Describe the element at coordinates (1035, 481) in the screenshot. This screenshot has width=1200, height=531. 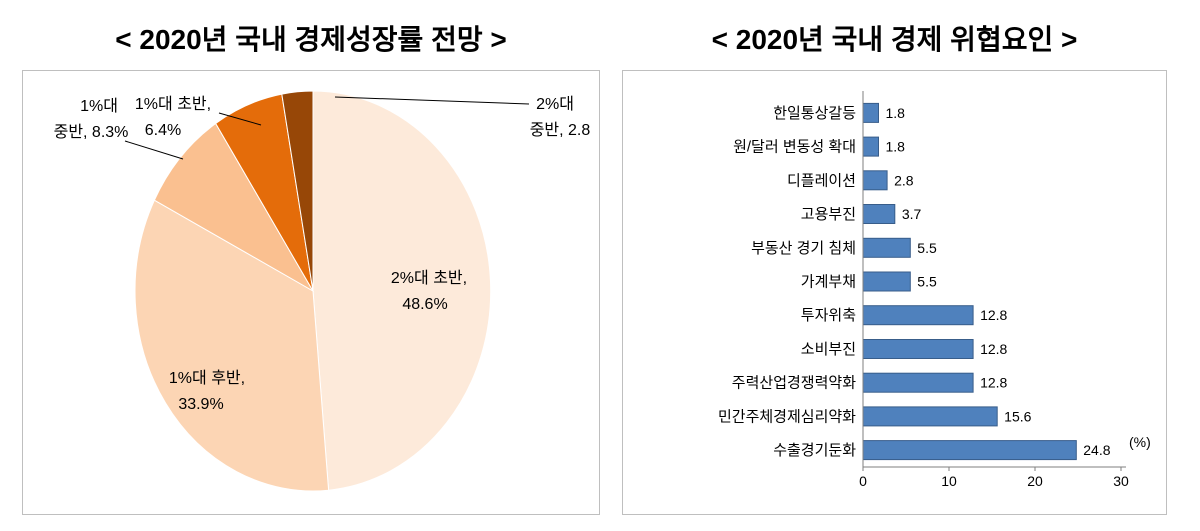
I see `x-tick-label: 20` at that location.